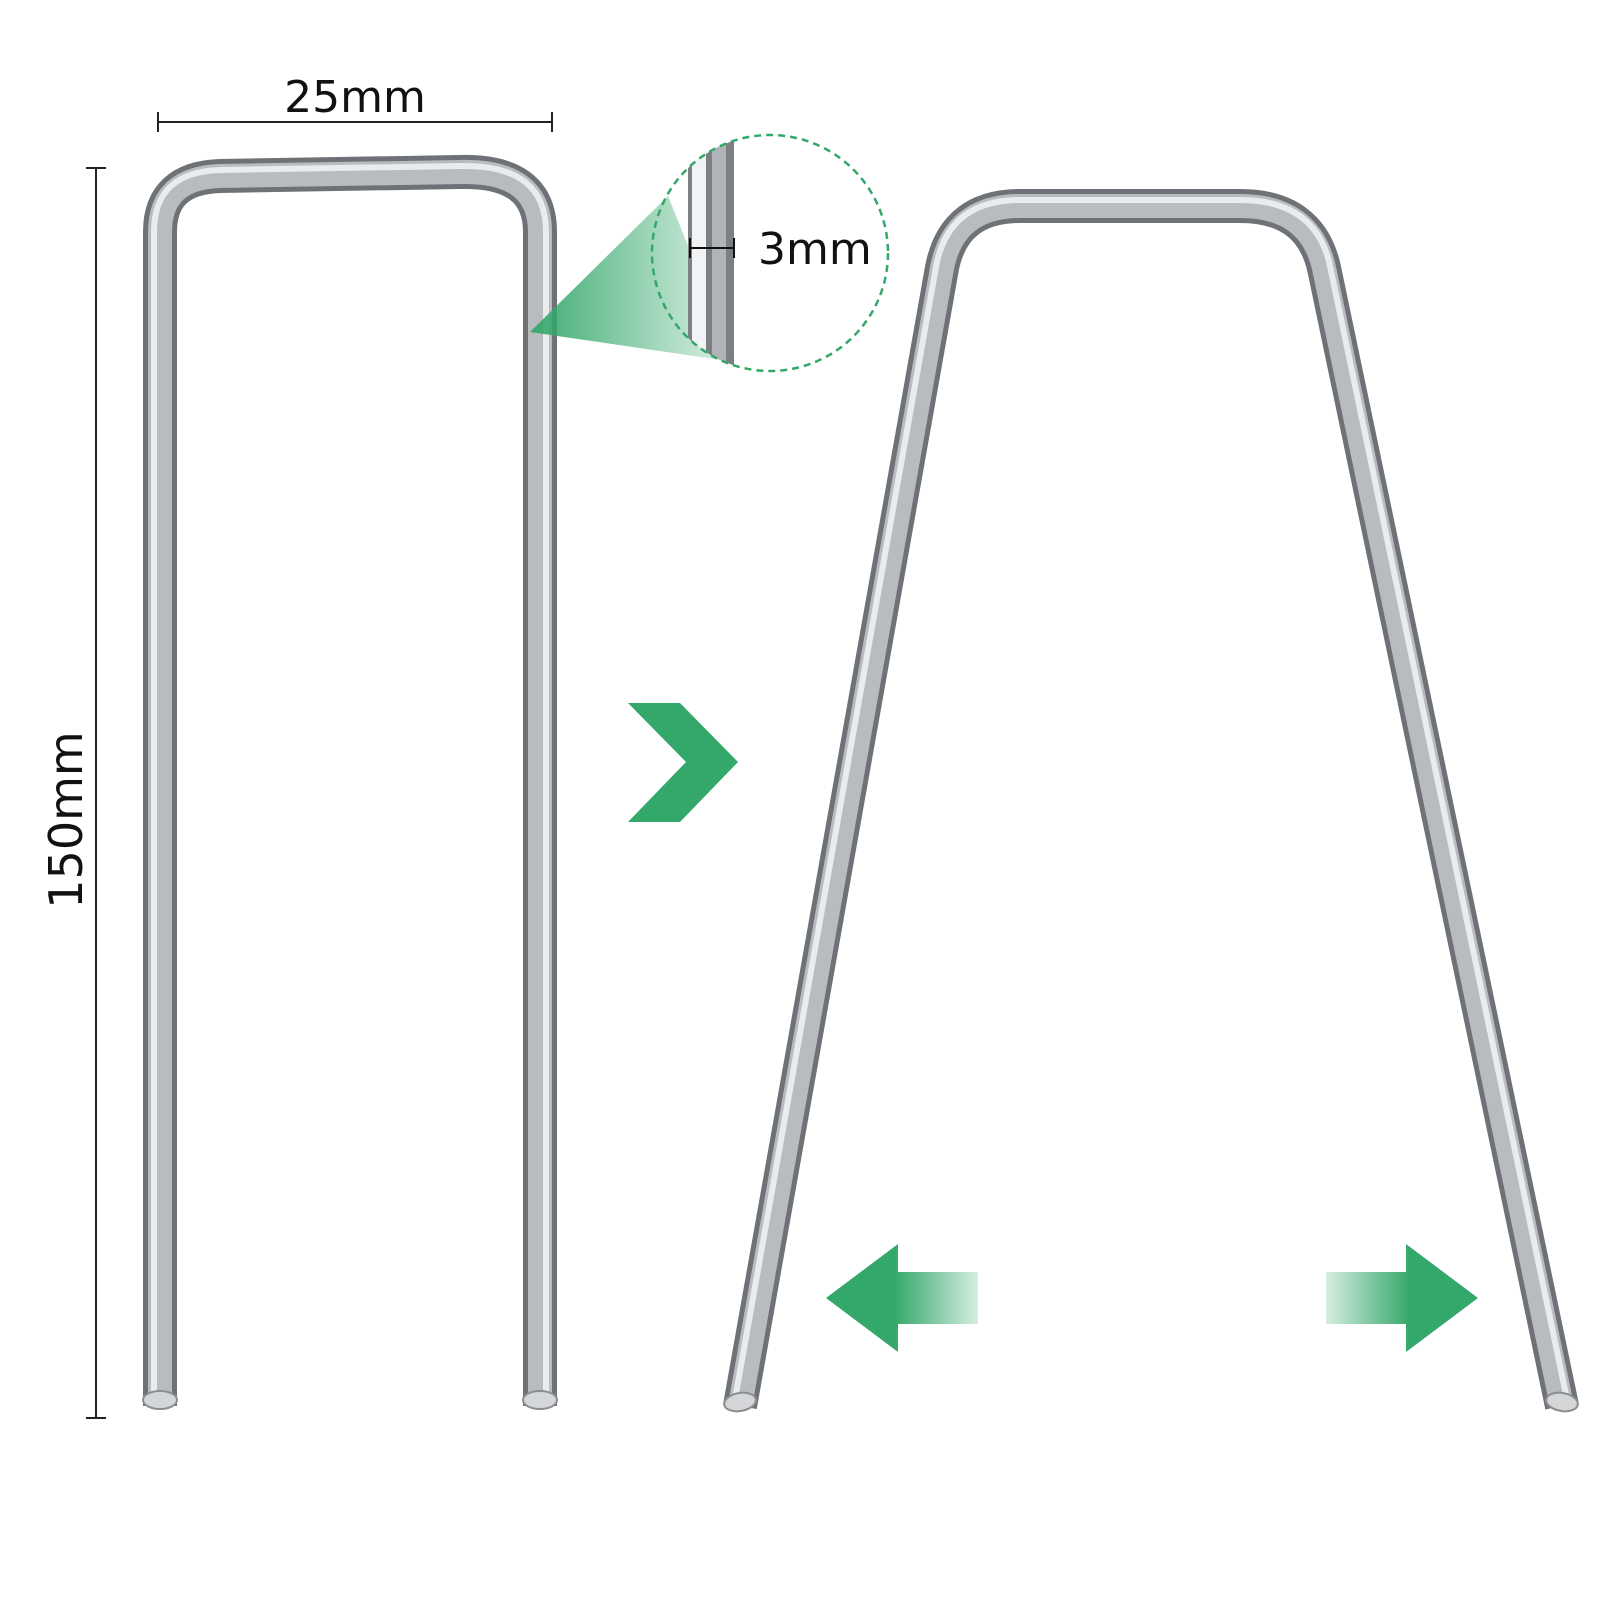 This screenshot has height=1600, width=1600. Describe the element at coordinates (1562, 1402) in the screenshot. I see `splayed-staple-tip-right` at that location.